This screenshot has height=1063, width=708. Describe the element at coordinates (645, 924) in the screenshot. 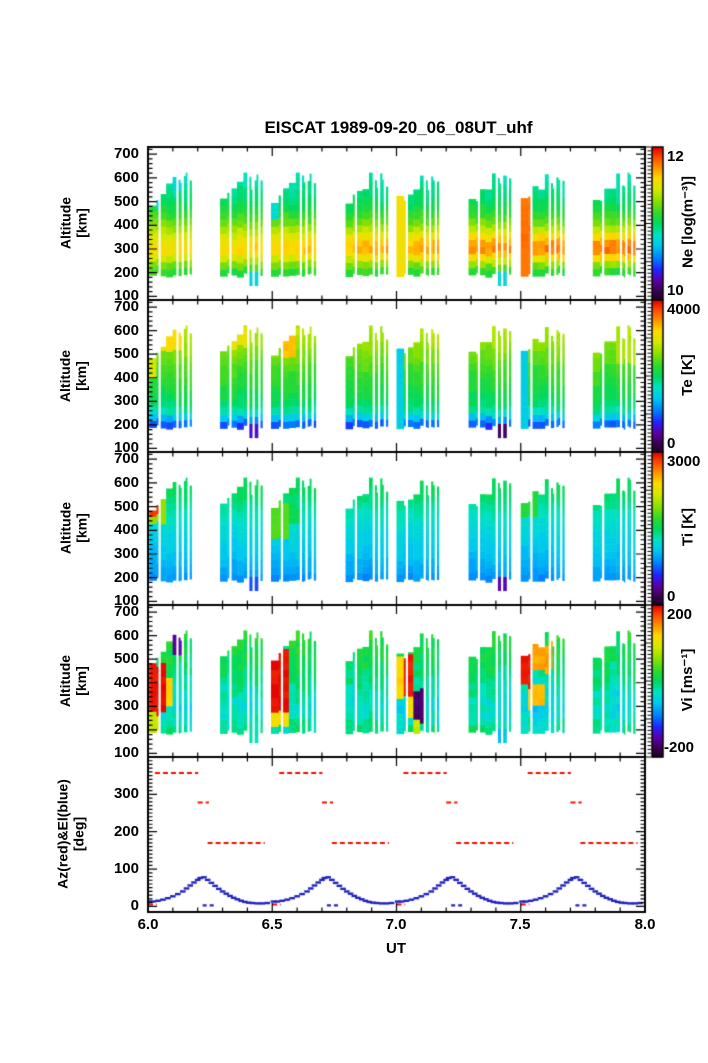

I see `x-tick-label: 8.0` at that location.